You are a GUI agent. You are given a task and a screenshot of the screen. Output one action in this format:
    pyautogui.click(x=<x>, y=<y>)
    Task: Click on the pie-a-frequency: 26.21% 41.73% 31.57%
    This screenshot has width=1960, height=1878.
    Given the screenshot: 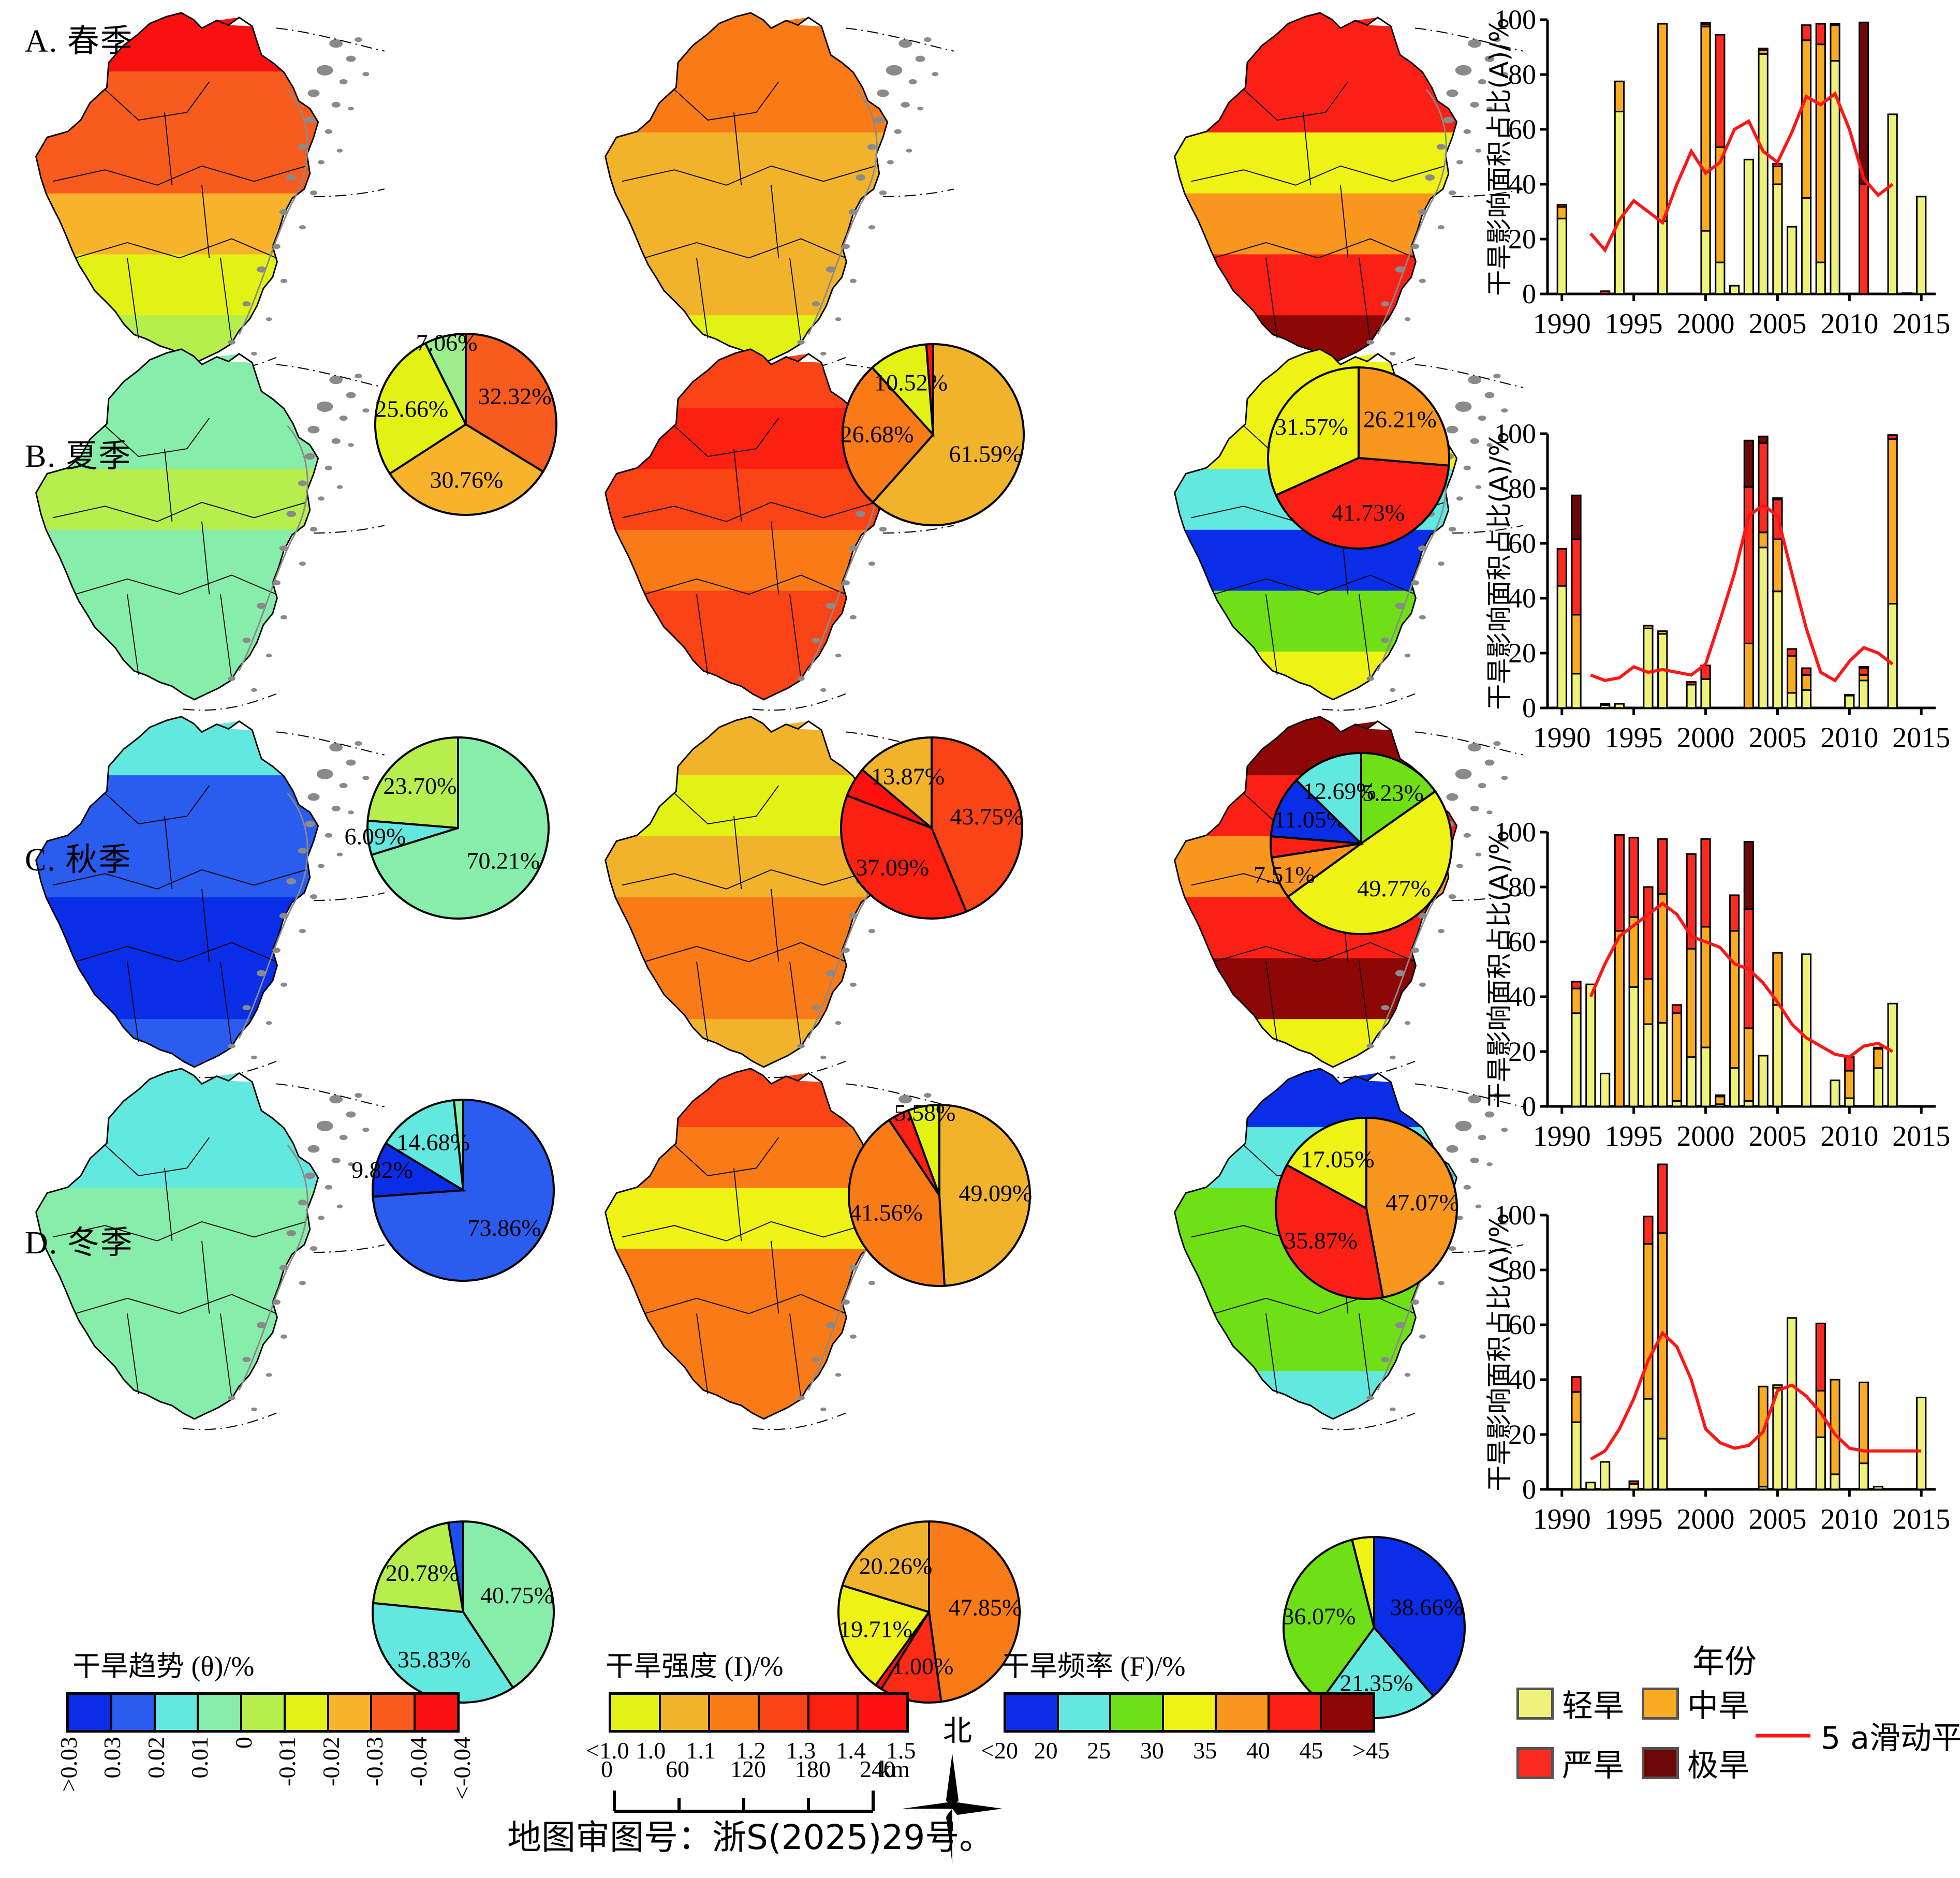 What is the action you would take?
    pyautogui.click(x=1358, y=458)
    